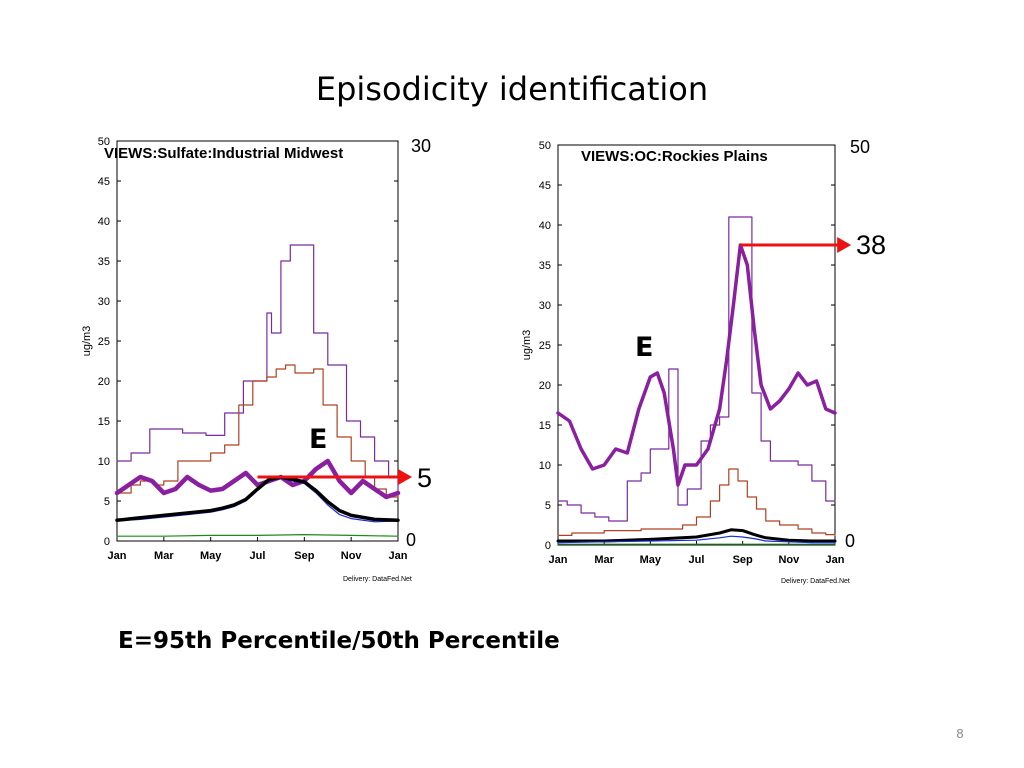  I want to click on slide-title: Episodicity identification, so click(512, 89).